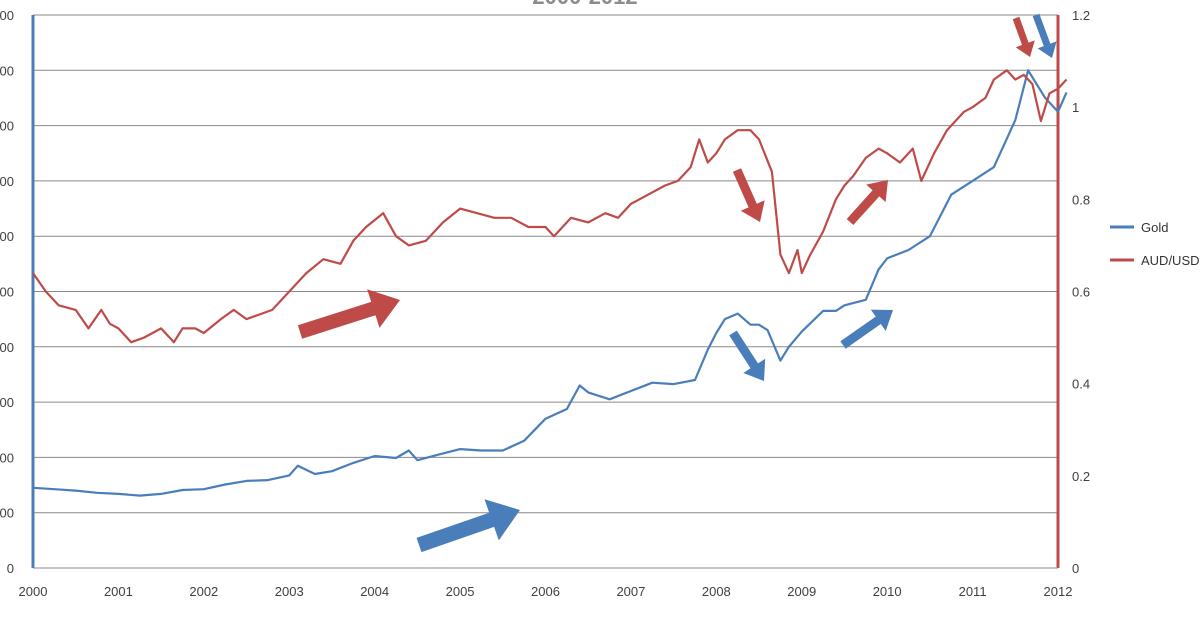  I want to click on legend-label: AUD/USD, so click(1170, 260).